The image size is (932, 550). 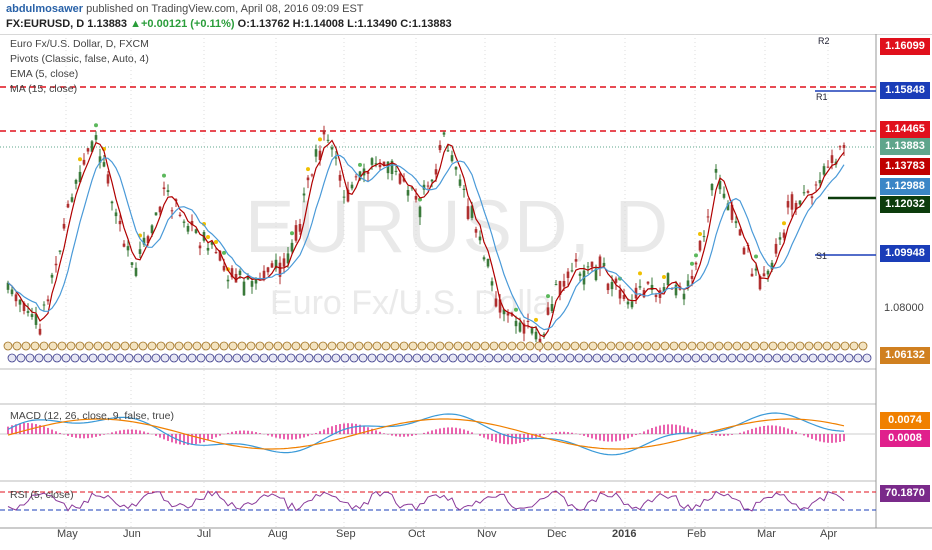 What do you see at coordinates (79, 59) in the screenshot?
I see `legend-pivots: Pivots (Classic, false, Auto, 4)` at bounding box center [79, 59].